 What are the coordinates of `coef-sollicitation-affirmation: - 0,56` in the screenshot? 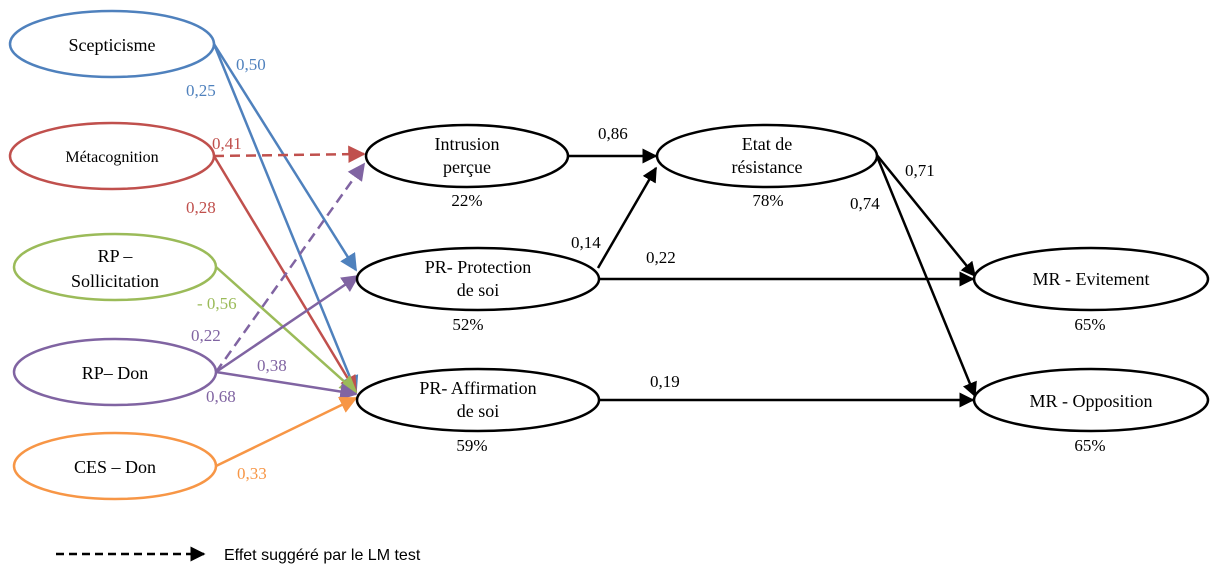 It's located at (217, 303).